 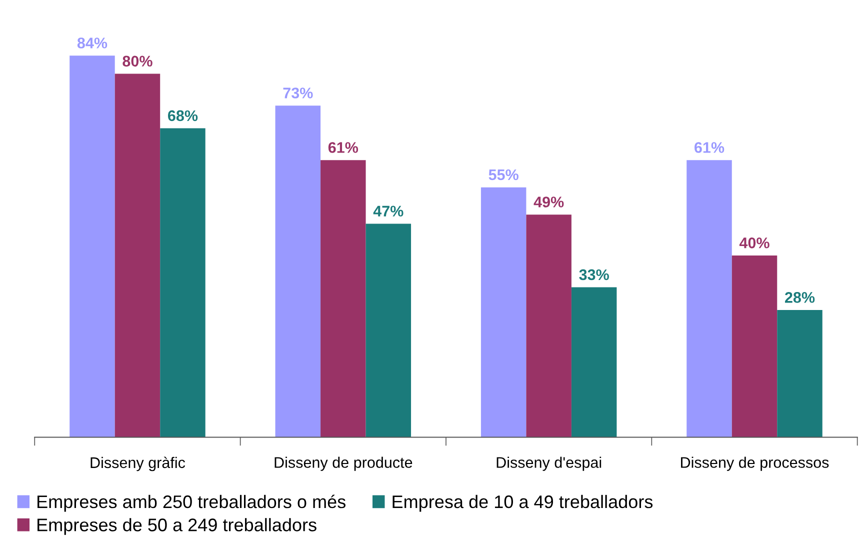 I want to click on data-label: 33%, so click(x=594, y=274).